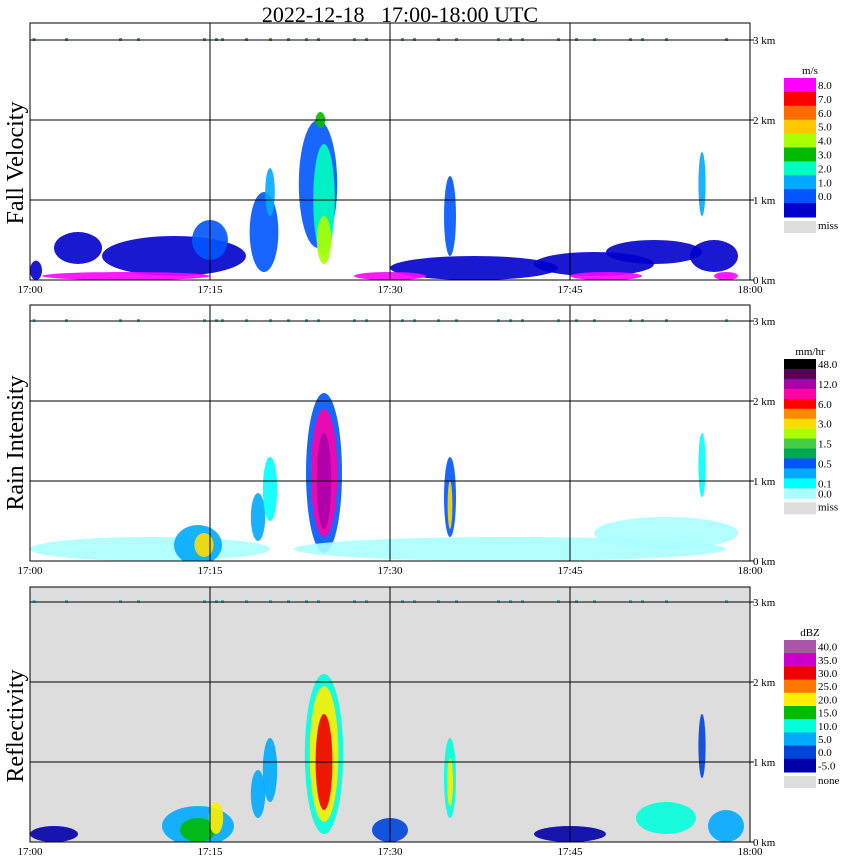 The width and height of the screenshot is (850, 868). Describe the element at coordinates (810, 71) in the screenshot. I see `colorbar-unit: m/s` at that location.